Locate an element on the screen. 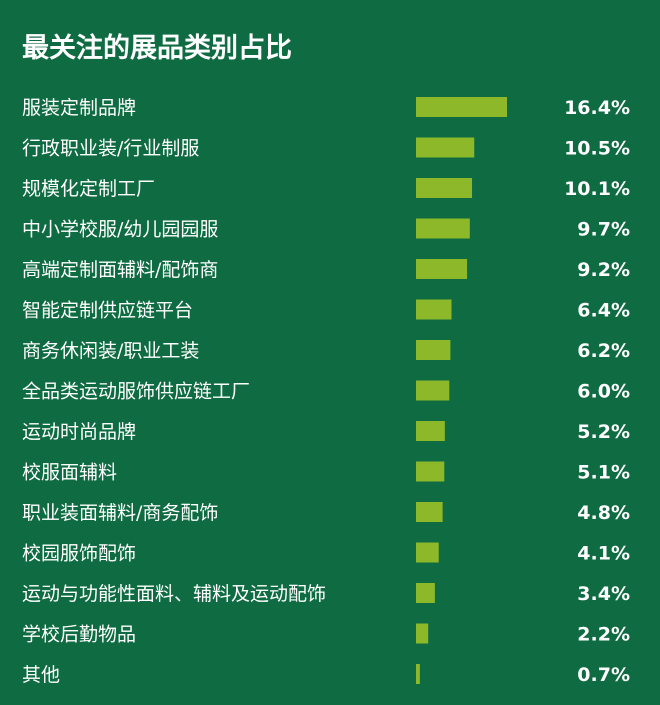  category-label: 运动与功能性面料、辅料及运动配饰 is located at coordinates (174, 594).